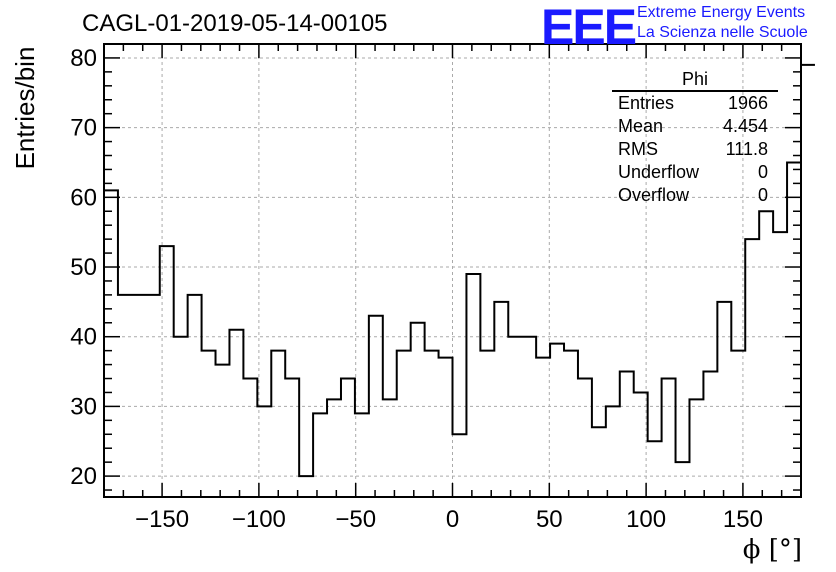  I want to click on stats-value: 1966, so click(747, 103).